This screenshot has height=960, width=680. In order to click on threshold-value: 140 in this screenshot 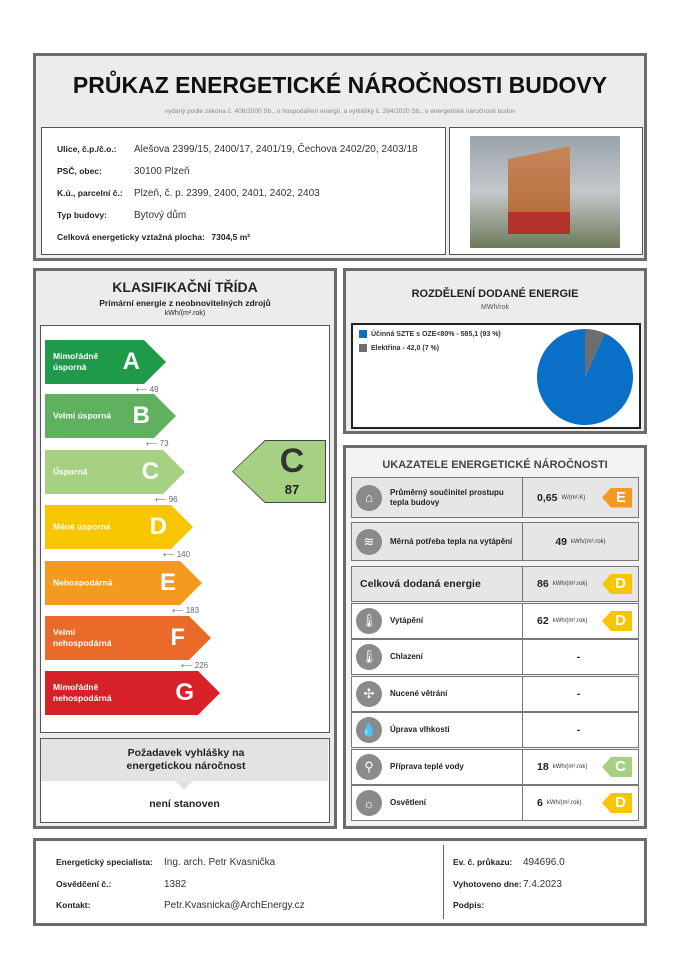, I will do `click(183, 554)`.